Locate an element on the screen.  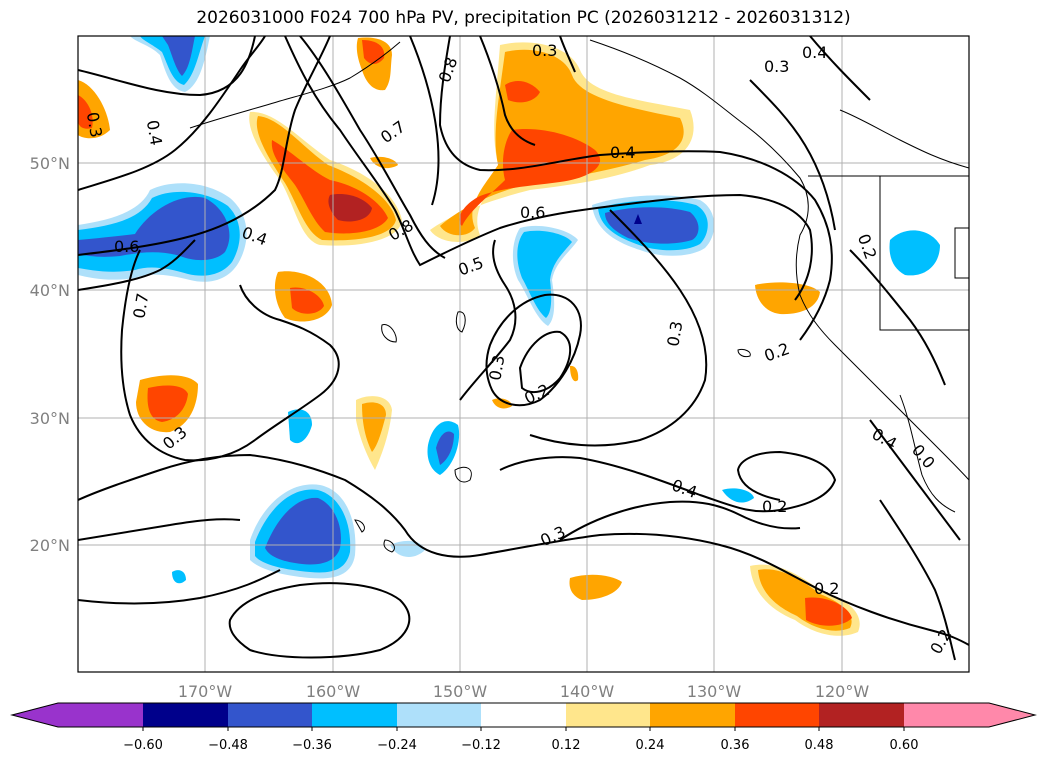
colorbar-tick-label: 0.24 is located at coordinates (650, 745).